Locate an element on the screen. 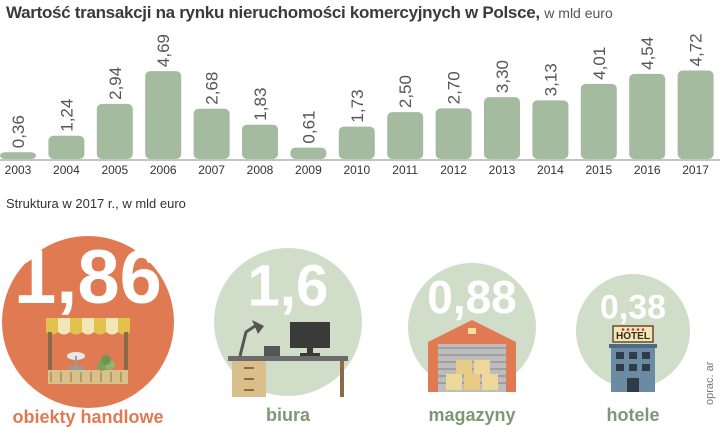 The image size is (720, 427). structure-value: 1,86 is located at coordinates (88, 277).